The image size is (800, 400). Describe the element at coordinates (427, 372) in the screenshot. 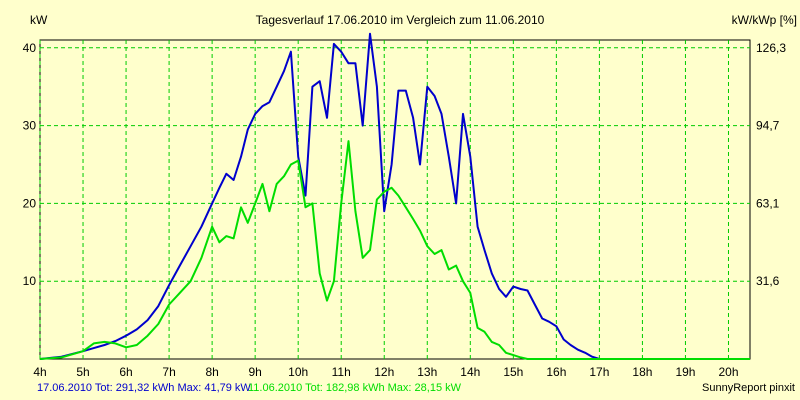

I see `x-tick-label-9: 13h` at that location.